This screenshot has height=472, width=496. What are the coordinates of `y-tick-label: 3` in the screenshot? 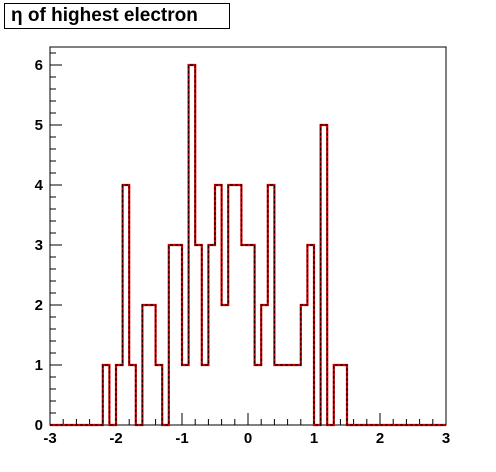 It's located at (39, 245).